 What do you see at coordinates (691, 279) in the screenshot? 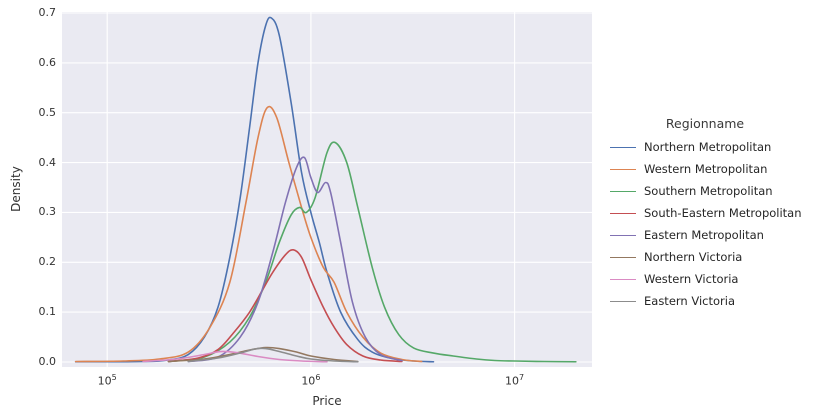
I see `legend-label: Western Victoria` at bounding box center [691, 279].